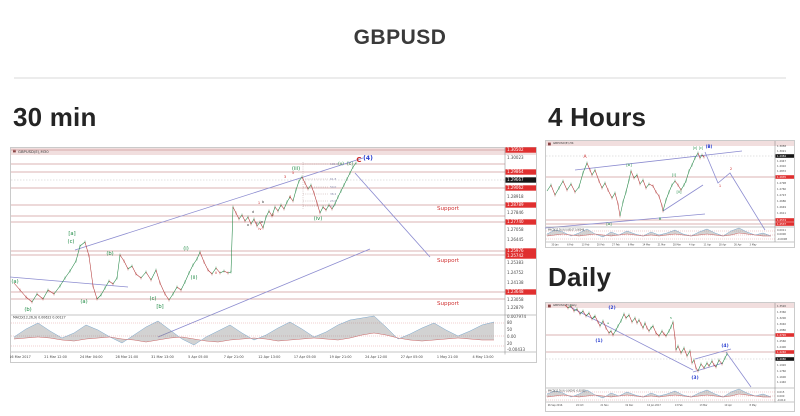 Image resolution: width=800 pixels, height=416 pixels. Describe the element at coordinates (515, 255) in the screenshot. I see `svg-text: 1.25742` at that location.